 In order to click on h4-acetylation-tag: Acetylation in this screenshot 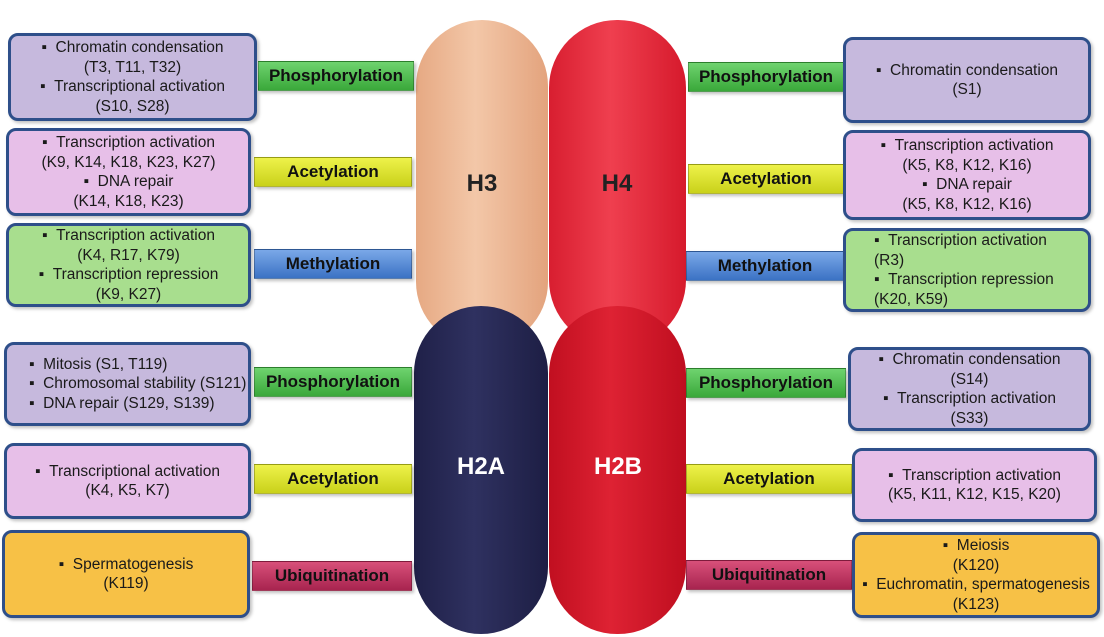, I will do `click(766, 179)`.